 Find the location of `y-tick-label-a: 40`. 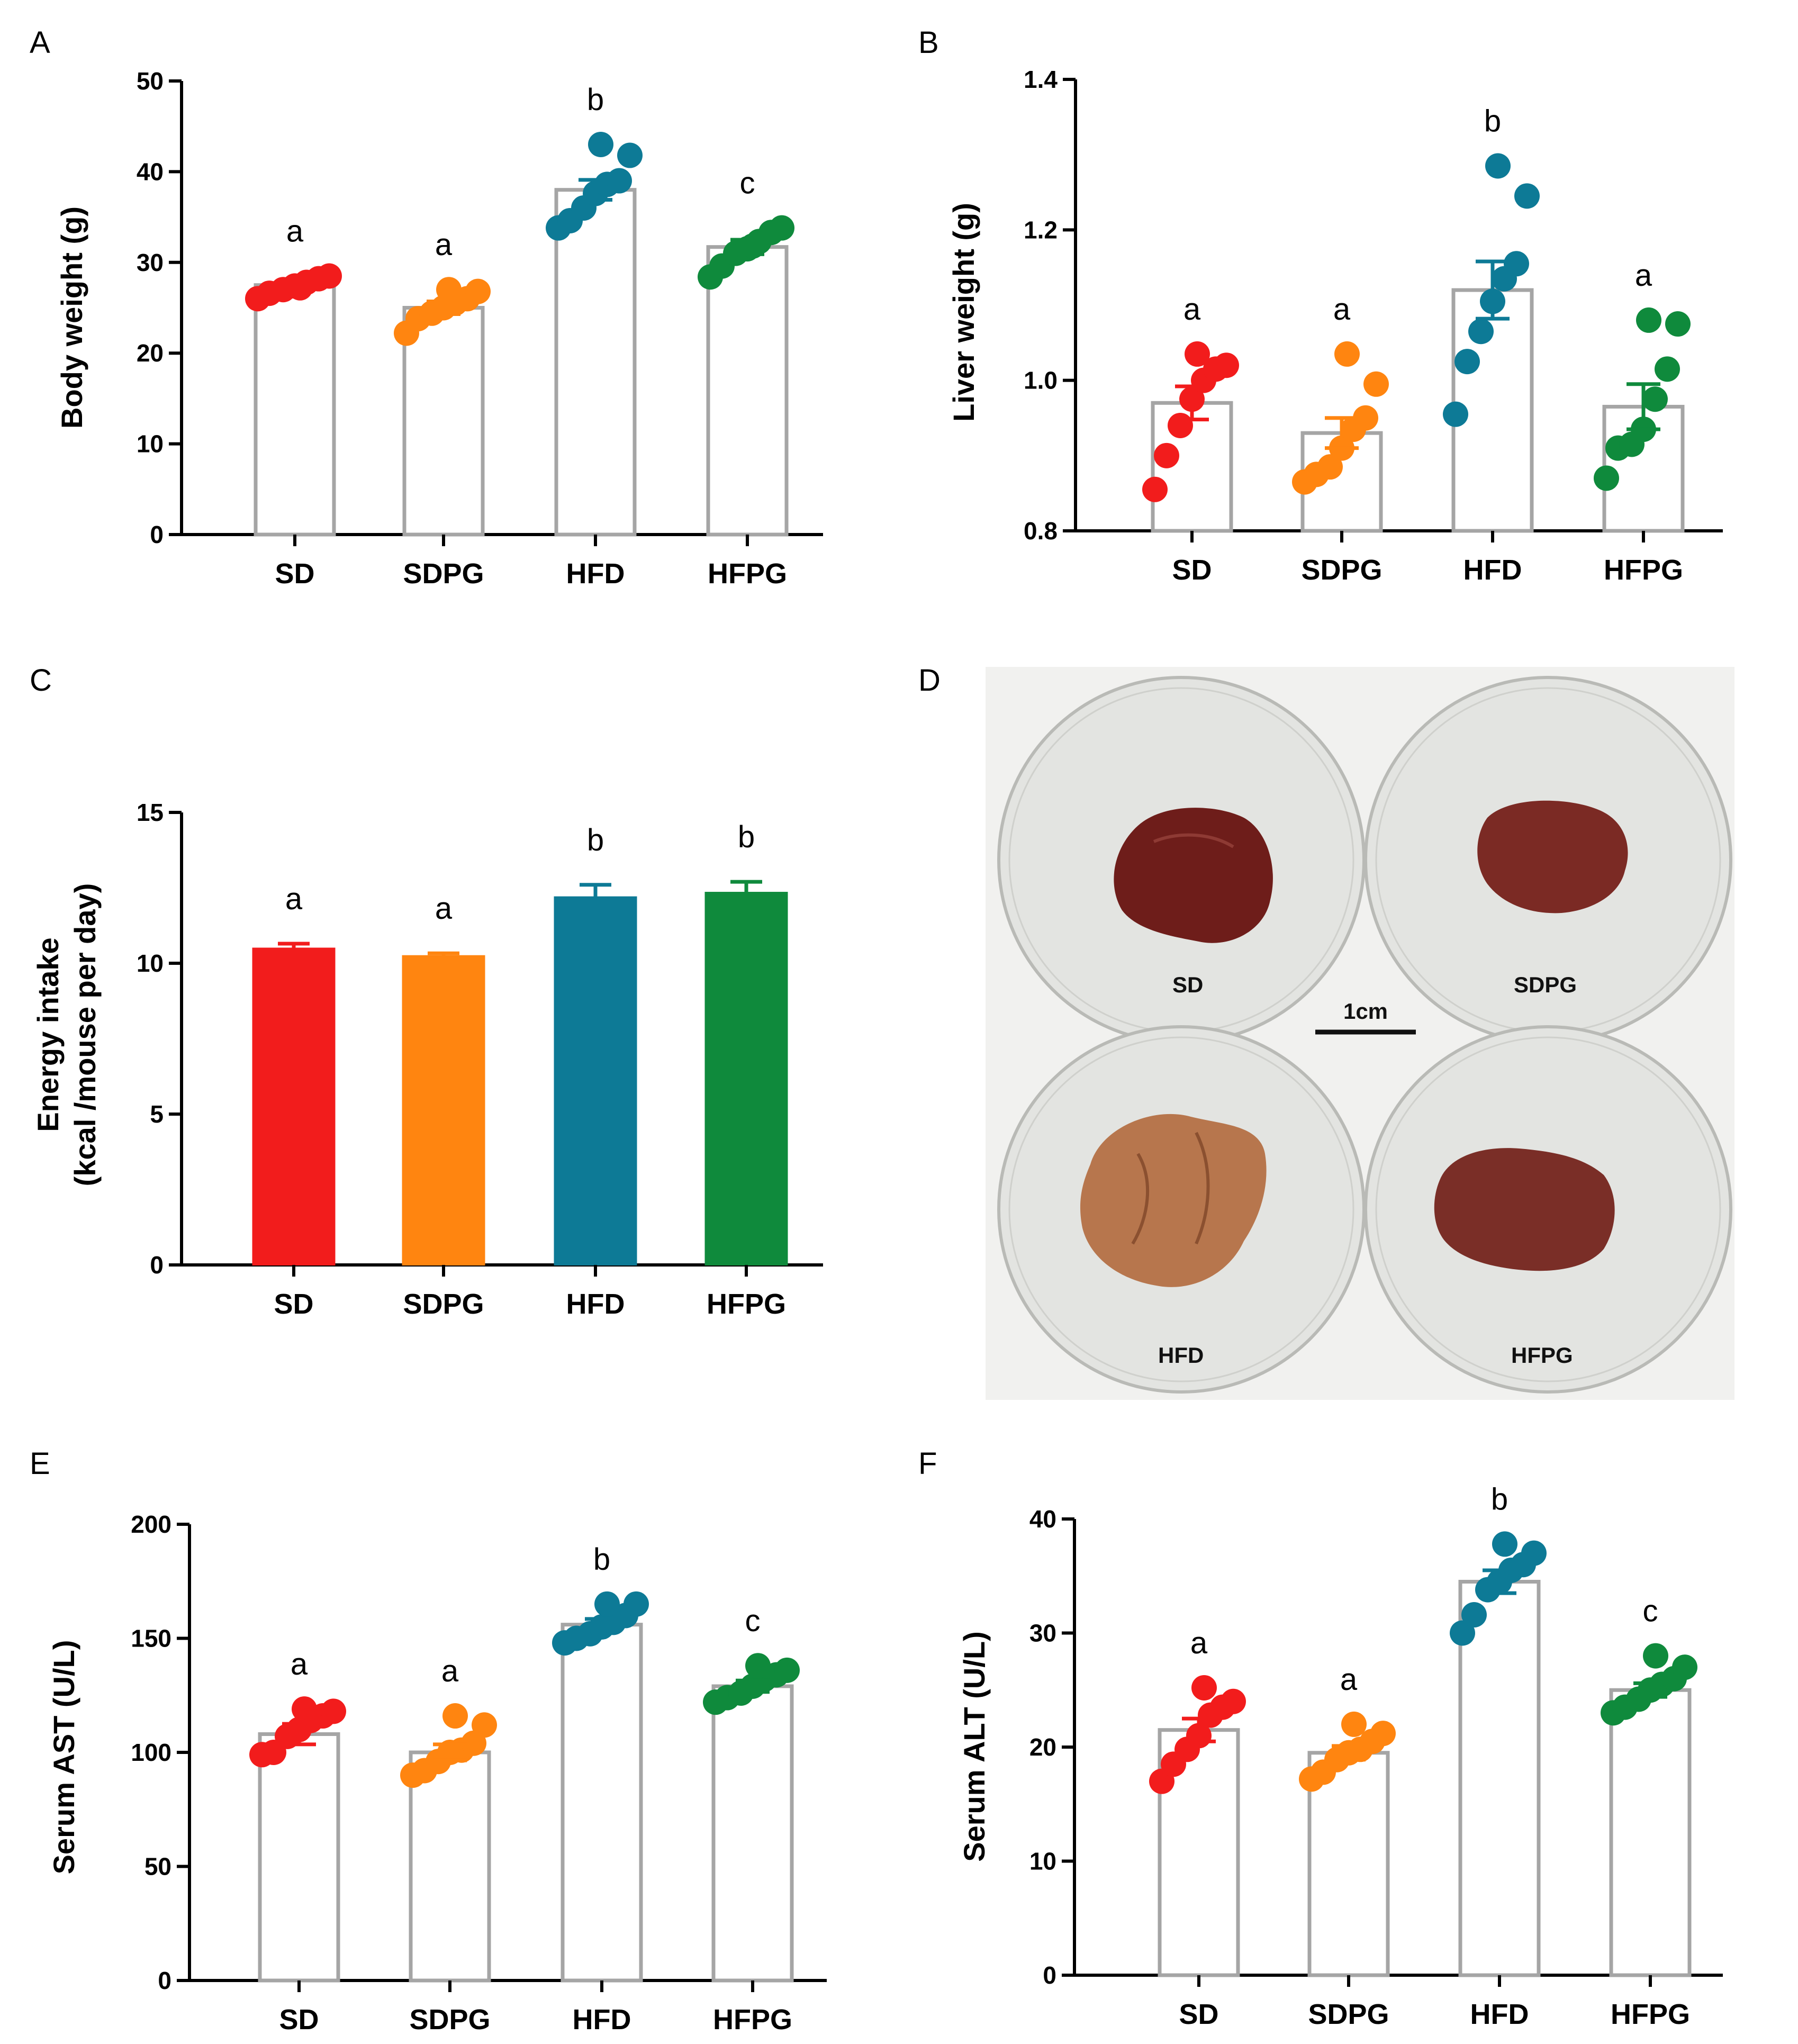

y-tick-label-a: 40 is located at coordinates (150, 171).